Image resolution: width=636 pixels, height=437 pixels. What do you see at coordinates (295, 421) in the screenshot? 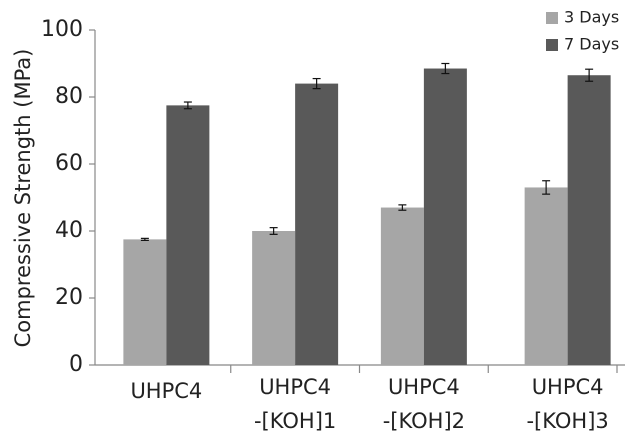
I see `x-tick-label: -[KOH]1` at bounding box center [295, 421].